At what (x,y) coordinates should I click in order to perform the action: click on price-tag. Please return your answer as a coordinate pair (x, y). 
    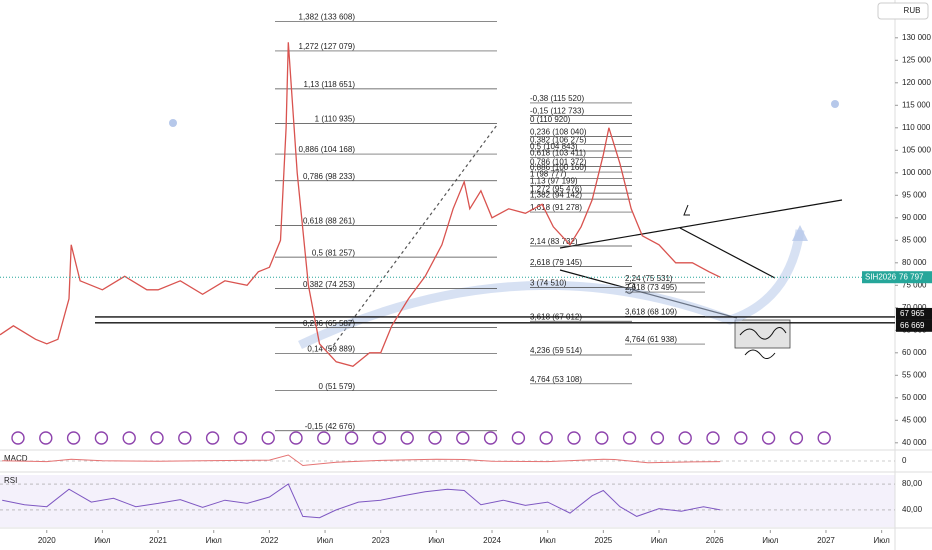
    Looking at the image, I should click on (897, 277).